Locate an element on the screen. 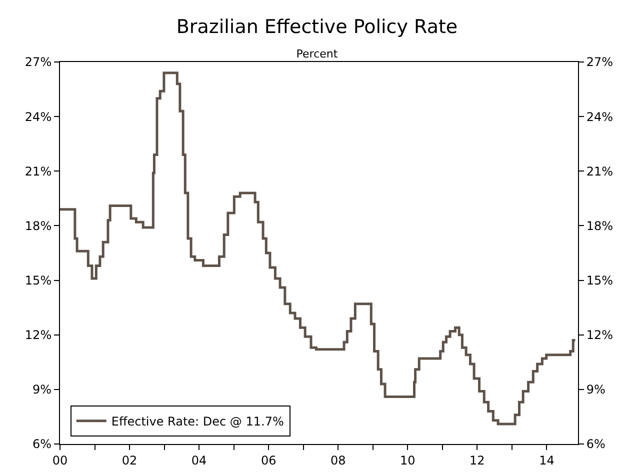 This screenshot has width=634, height=472. chart-subtitle: Percent is located at coordinates (317, 54).